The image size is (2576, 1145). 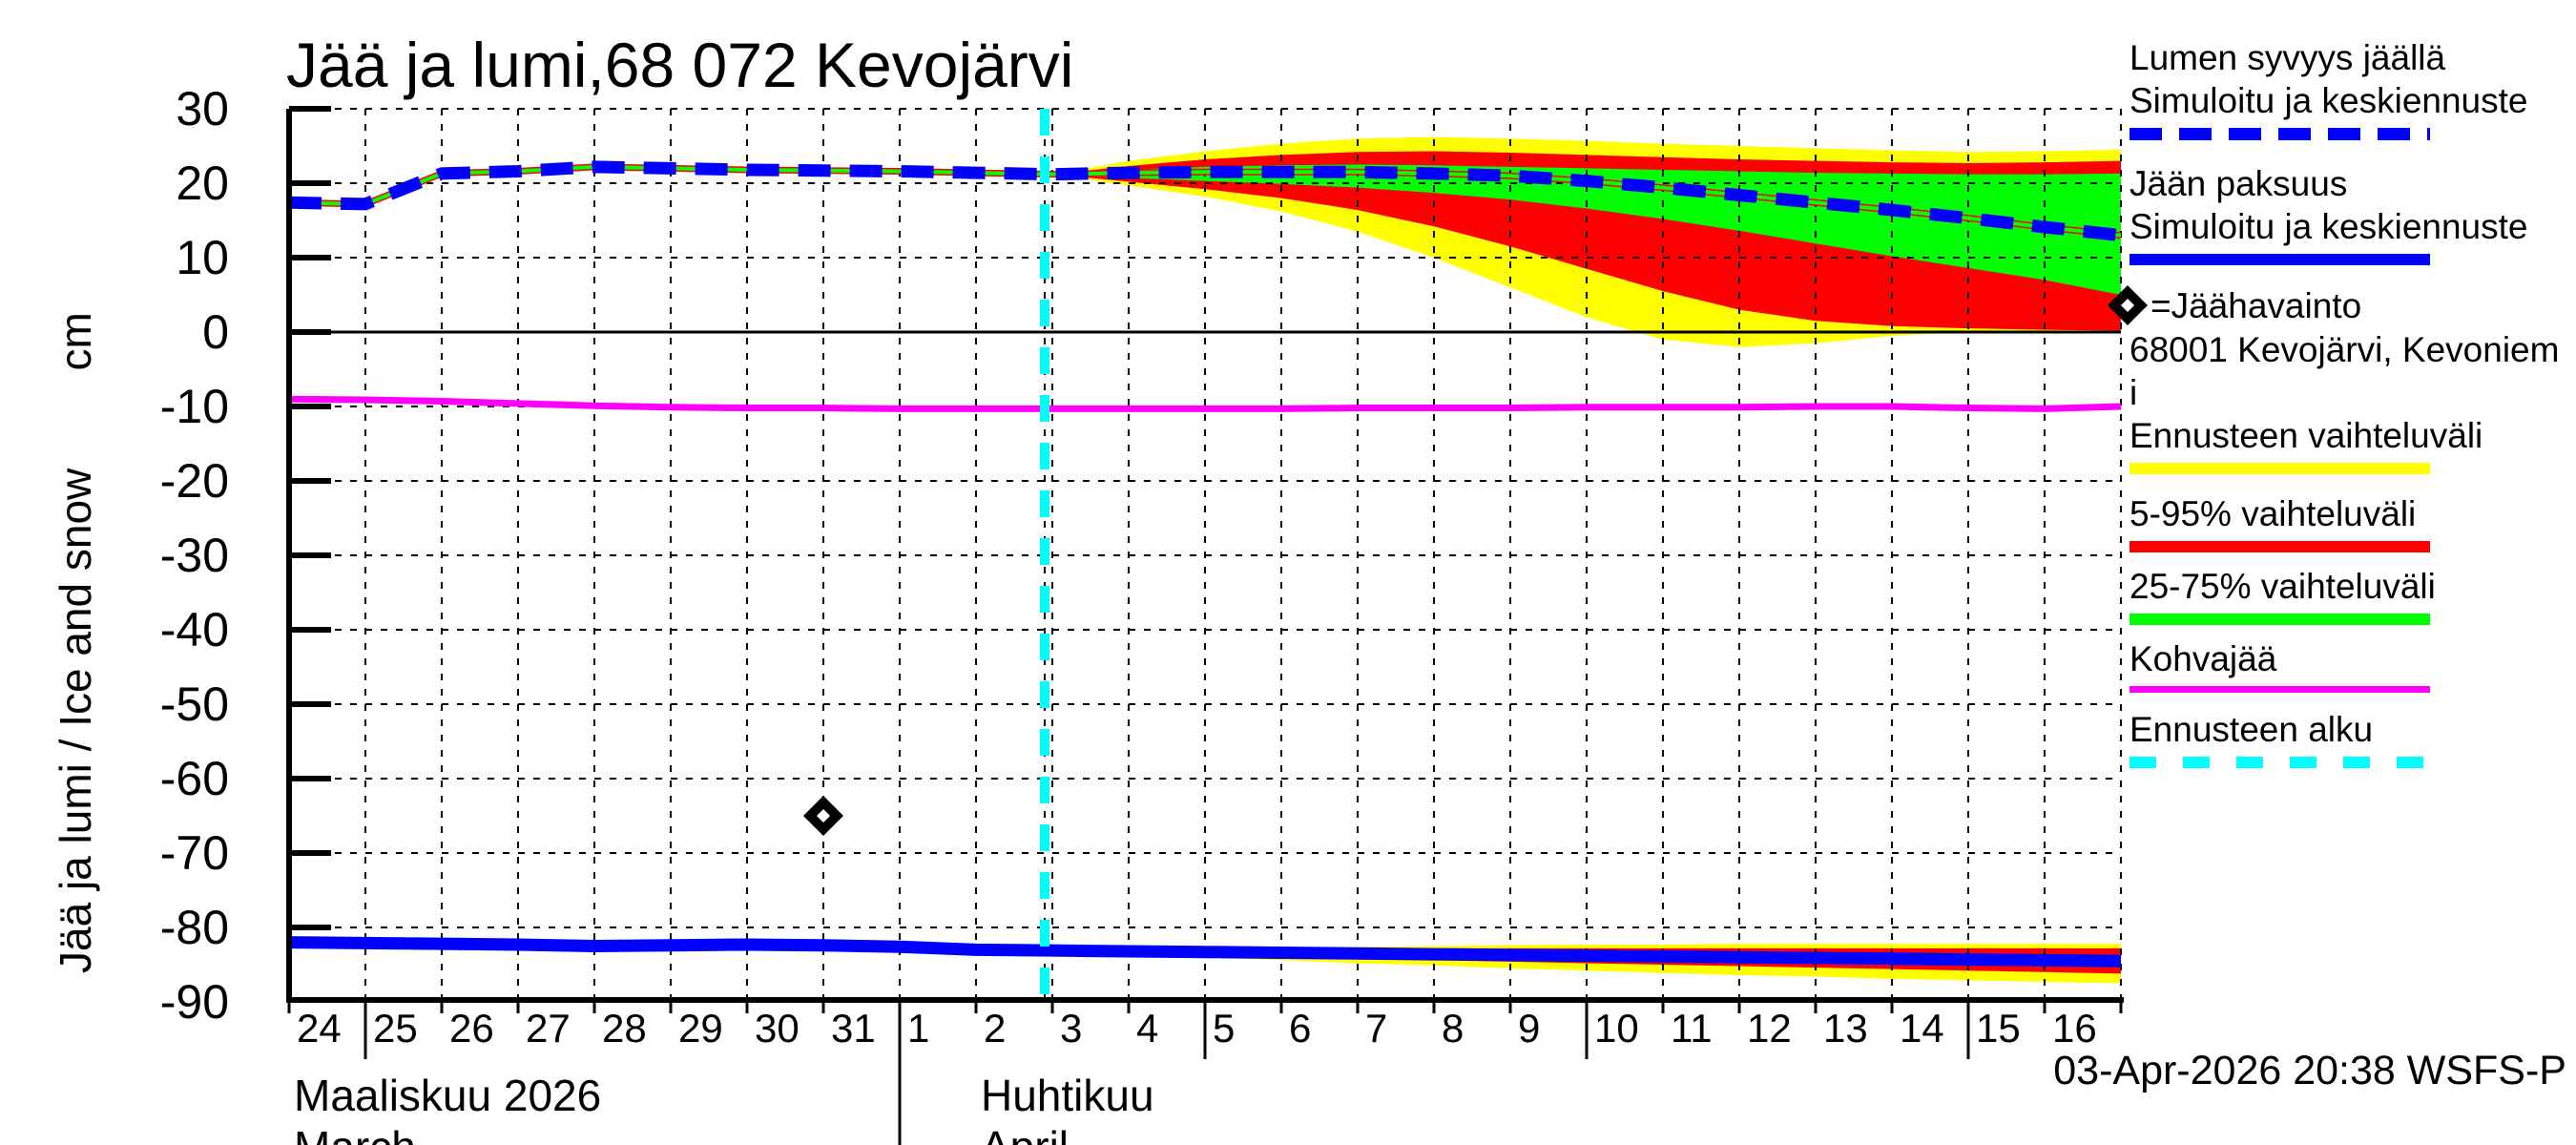 I want to click on x-day-label: 5, so click(x=1224, y=1029).